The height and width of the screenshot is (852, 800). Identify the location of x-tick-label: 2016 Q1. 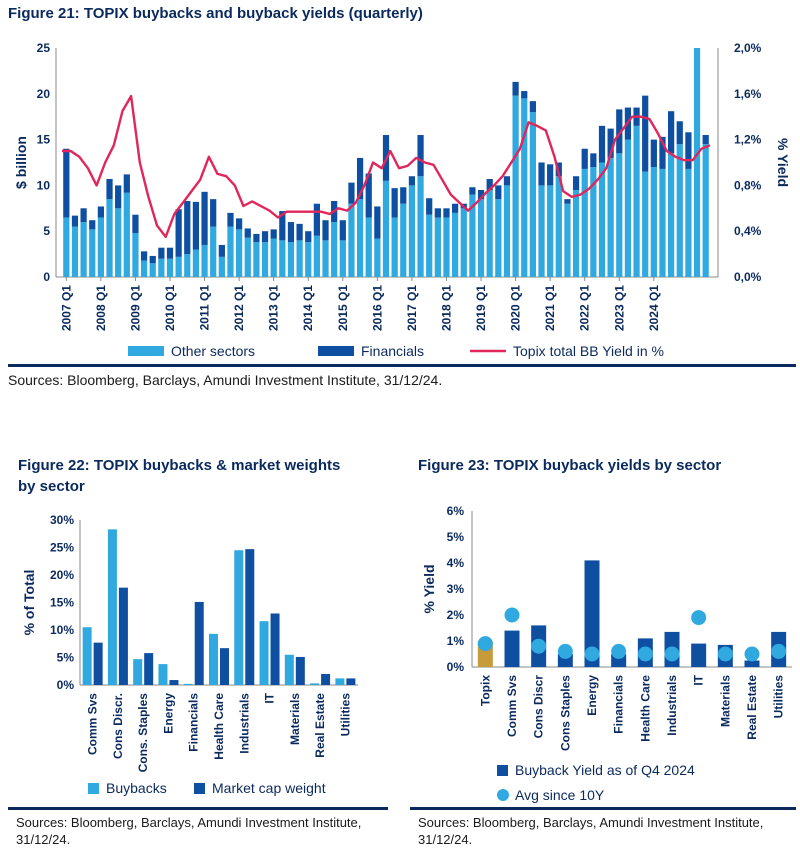
(377, 308).